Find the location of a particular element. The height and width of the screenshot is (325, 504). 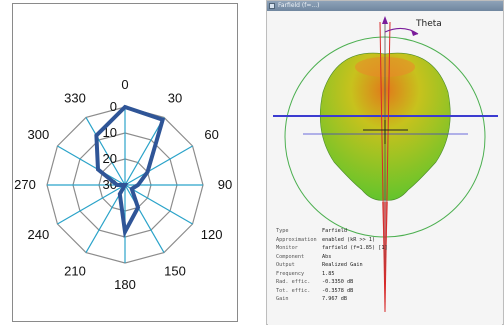

info-row: Output Realized Gain is located at coordinates (351, 265).